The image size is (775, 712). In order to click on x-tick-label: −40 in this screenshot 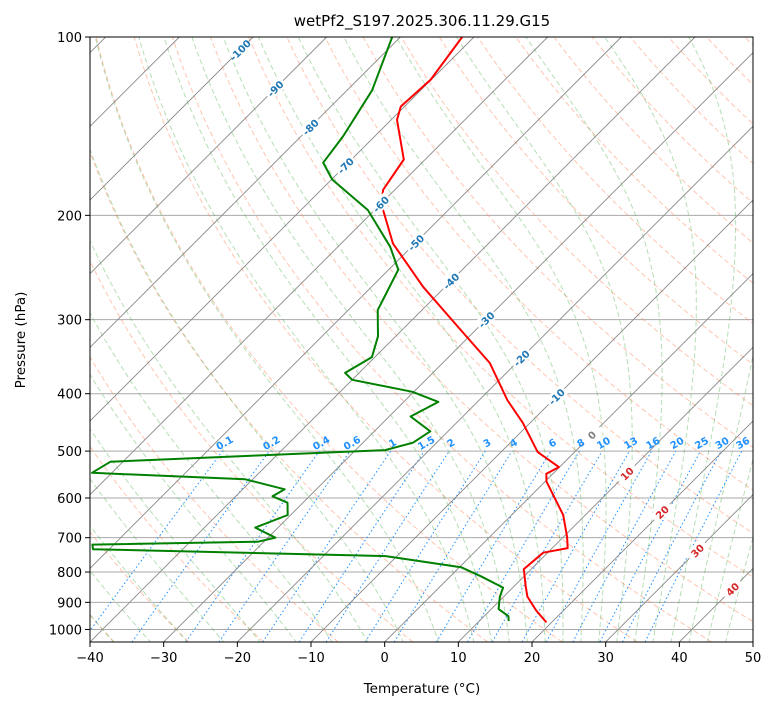, I will do `click(89, 658)`.